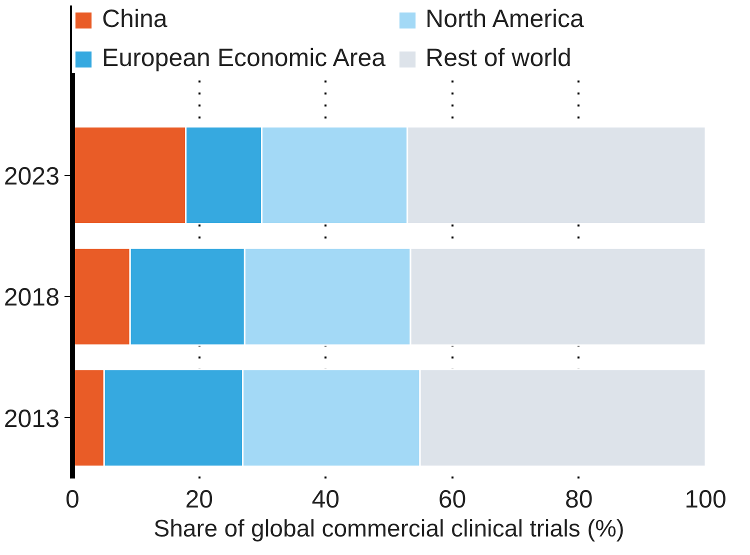  I want to click on x-tick-label: 60, so click(452, 500).